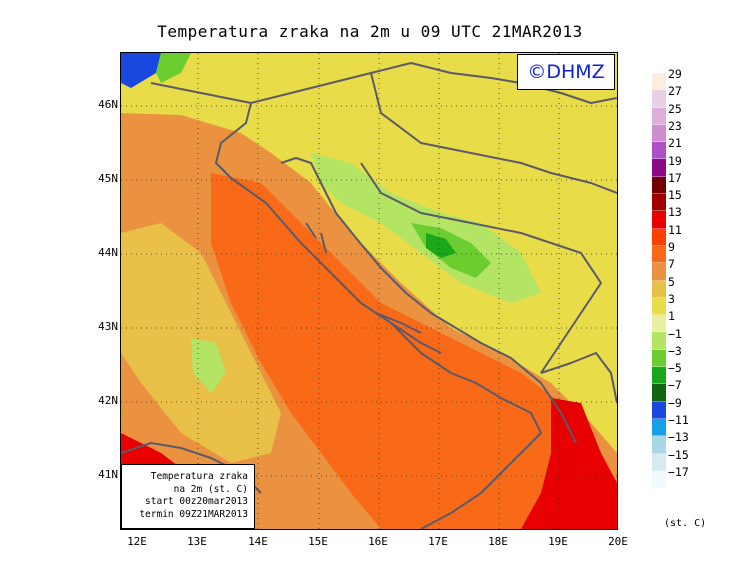 The width and height of the screenshot is (740, 582). I want to click on legend-label: −13, so click(678, 437).